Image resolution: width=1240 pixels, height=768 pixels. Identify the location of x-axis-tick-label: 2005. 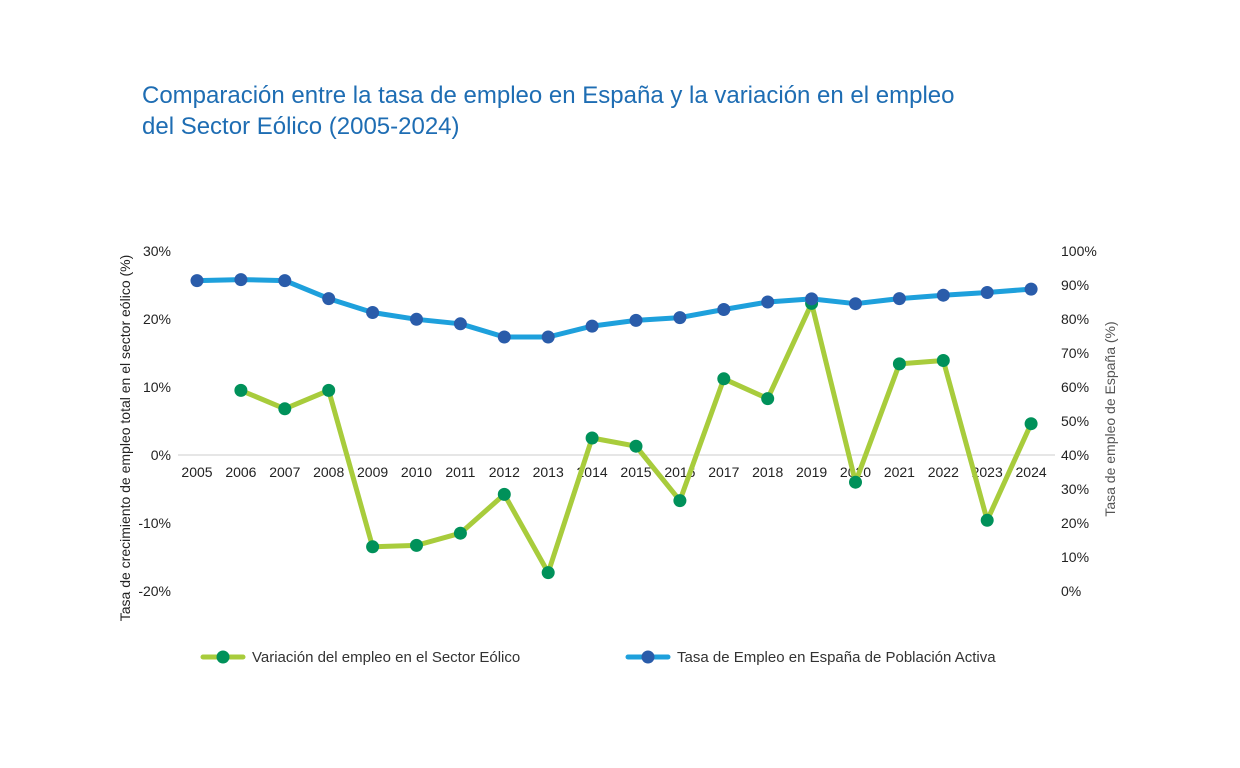
(196, 472).